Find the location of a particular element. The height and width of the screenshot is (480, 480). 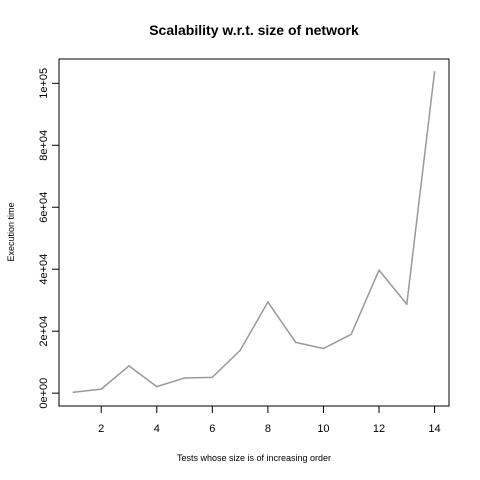

x-tick-label: 2 is located at coordinates (101, 429).